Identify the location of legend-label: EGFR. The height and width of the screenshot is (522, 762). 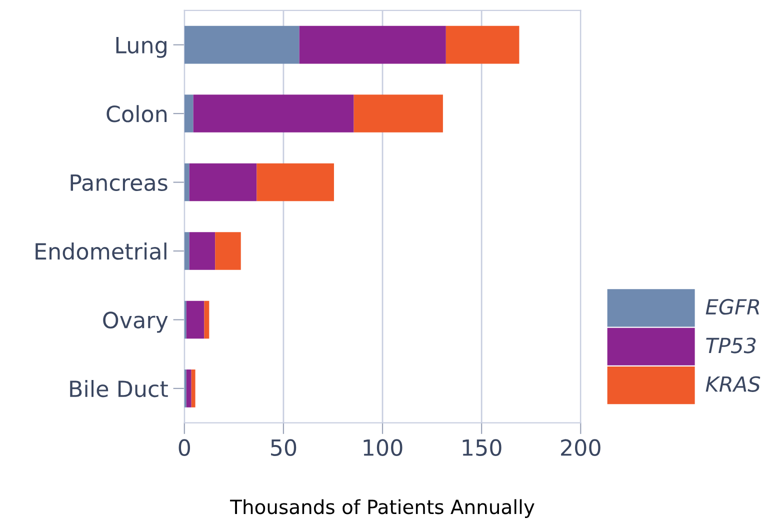
(733, 306).